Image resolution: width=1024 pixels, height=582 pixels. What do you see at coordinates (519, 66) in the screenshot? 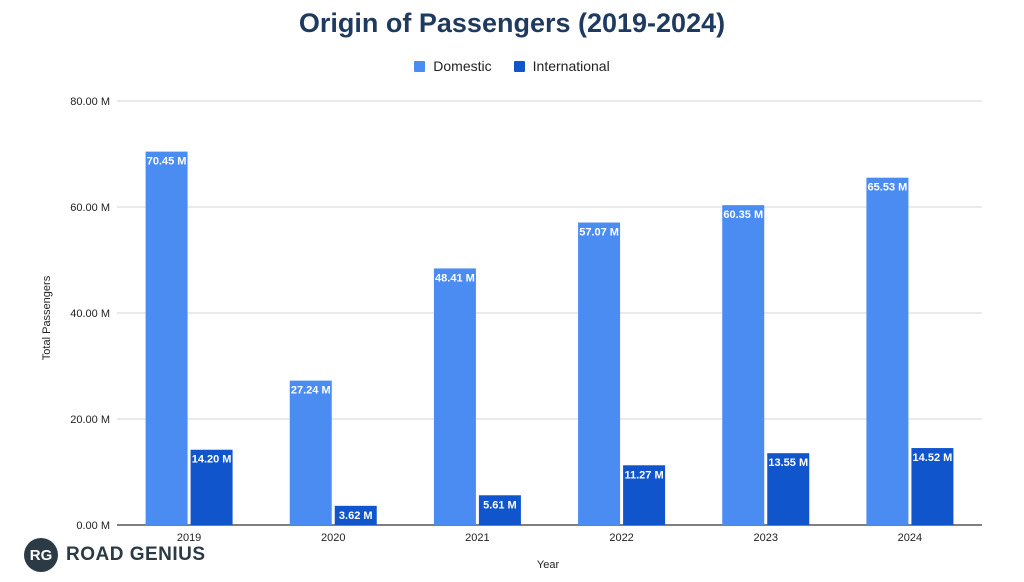
I see `legend-swatch-international` at bounding box center [519, 66].